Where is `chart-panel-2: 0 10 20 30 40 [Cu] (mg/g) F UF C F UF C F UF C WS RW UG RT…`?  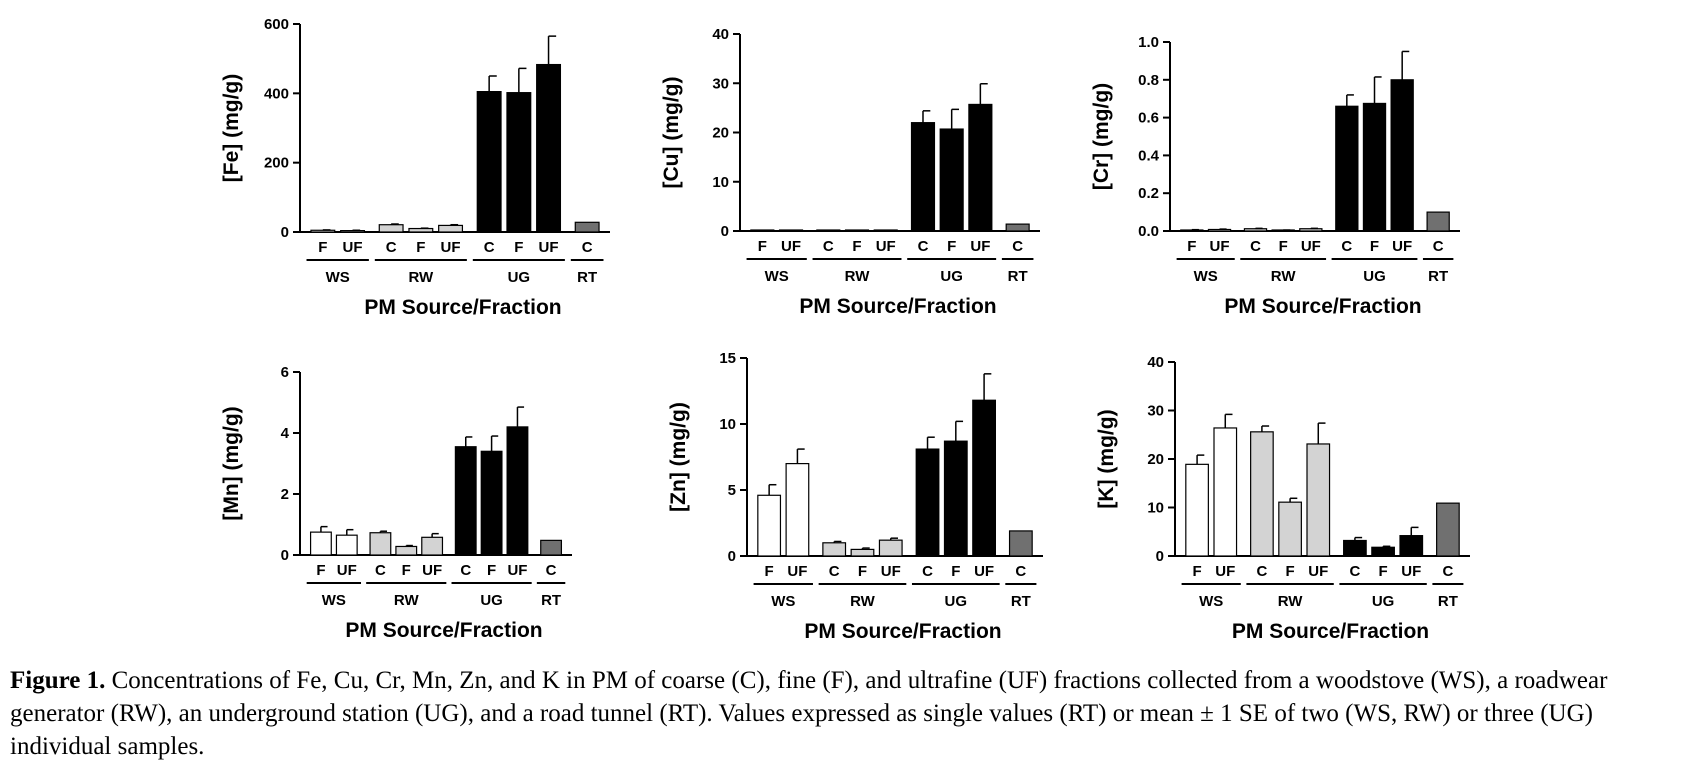 chart-panel-2: 0 10 20 30 40 [Cu] (mg/g) F UF C F UF C F UF C WS RW UG RT… is located at coordinates (850, 172).